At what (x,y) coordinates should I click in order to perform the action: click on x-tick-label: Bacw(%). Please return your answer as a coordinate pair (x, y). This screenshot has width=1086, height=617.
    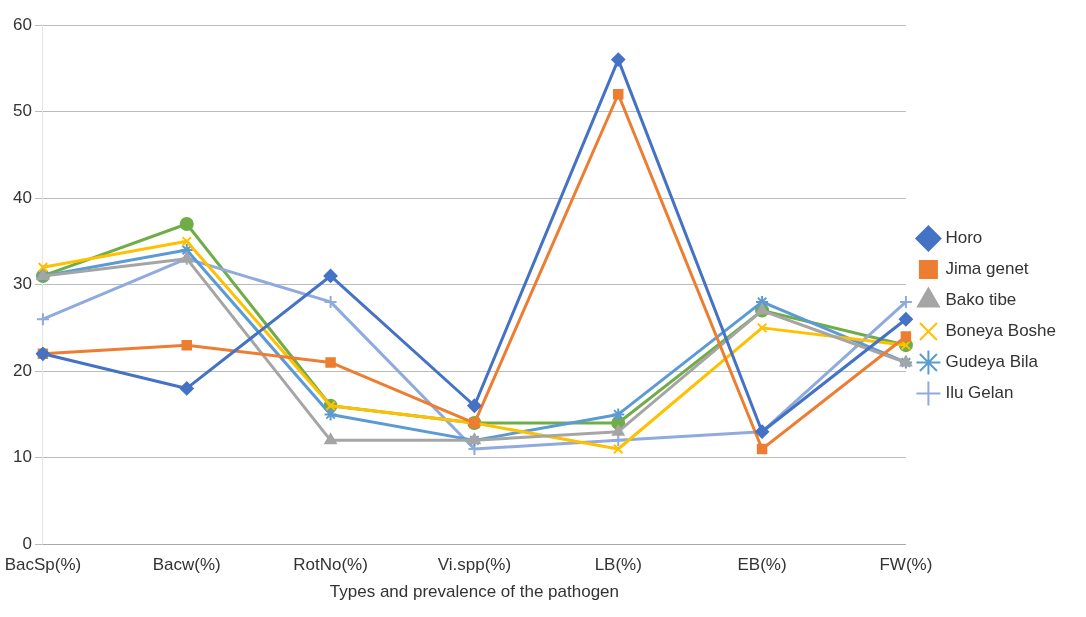
    Looking at the image, I should click on (186, 565).